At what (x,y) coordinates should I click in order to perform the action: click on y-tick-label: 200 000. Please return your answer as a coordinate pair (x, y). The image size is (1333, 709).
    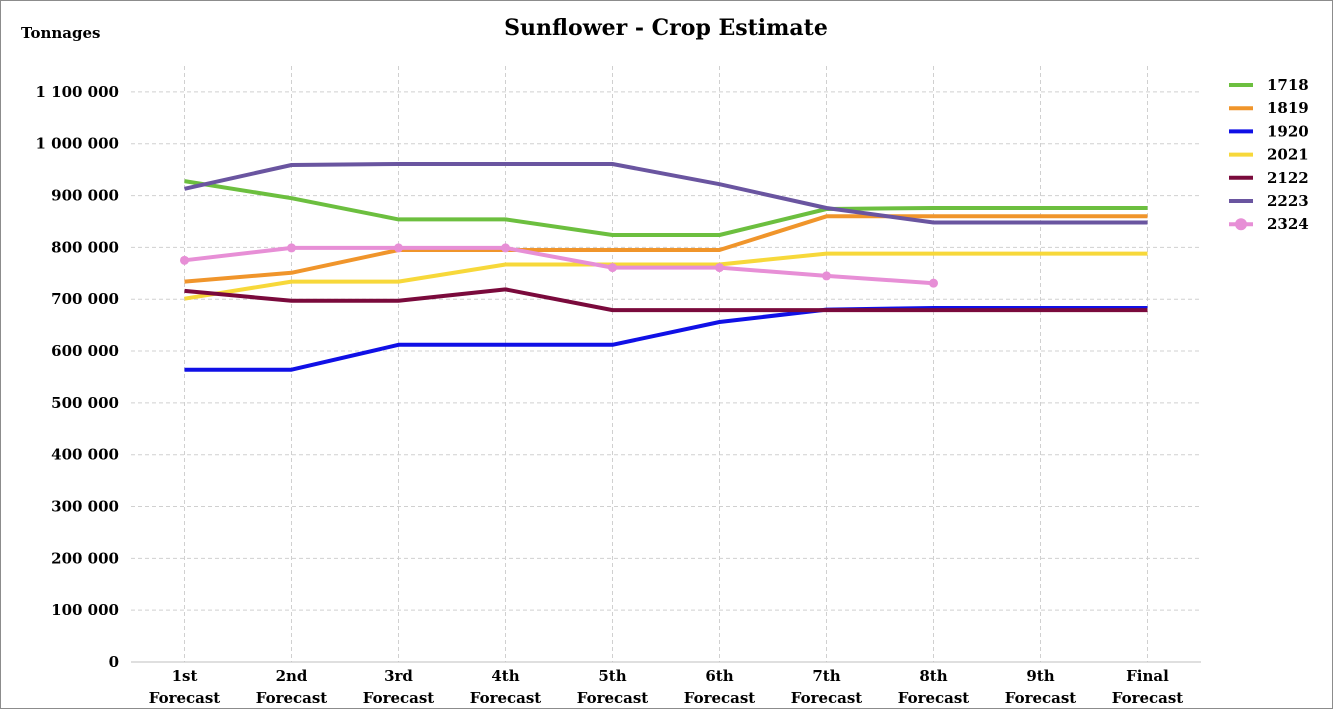
    Looking at the image, I should click on (85, 558).